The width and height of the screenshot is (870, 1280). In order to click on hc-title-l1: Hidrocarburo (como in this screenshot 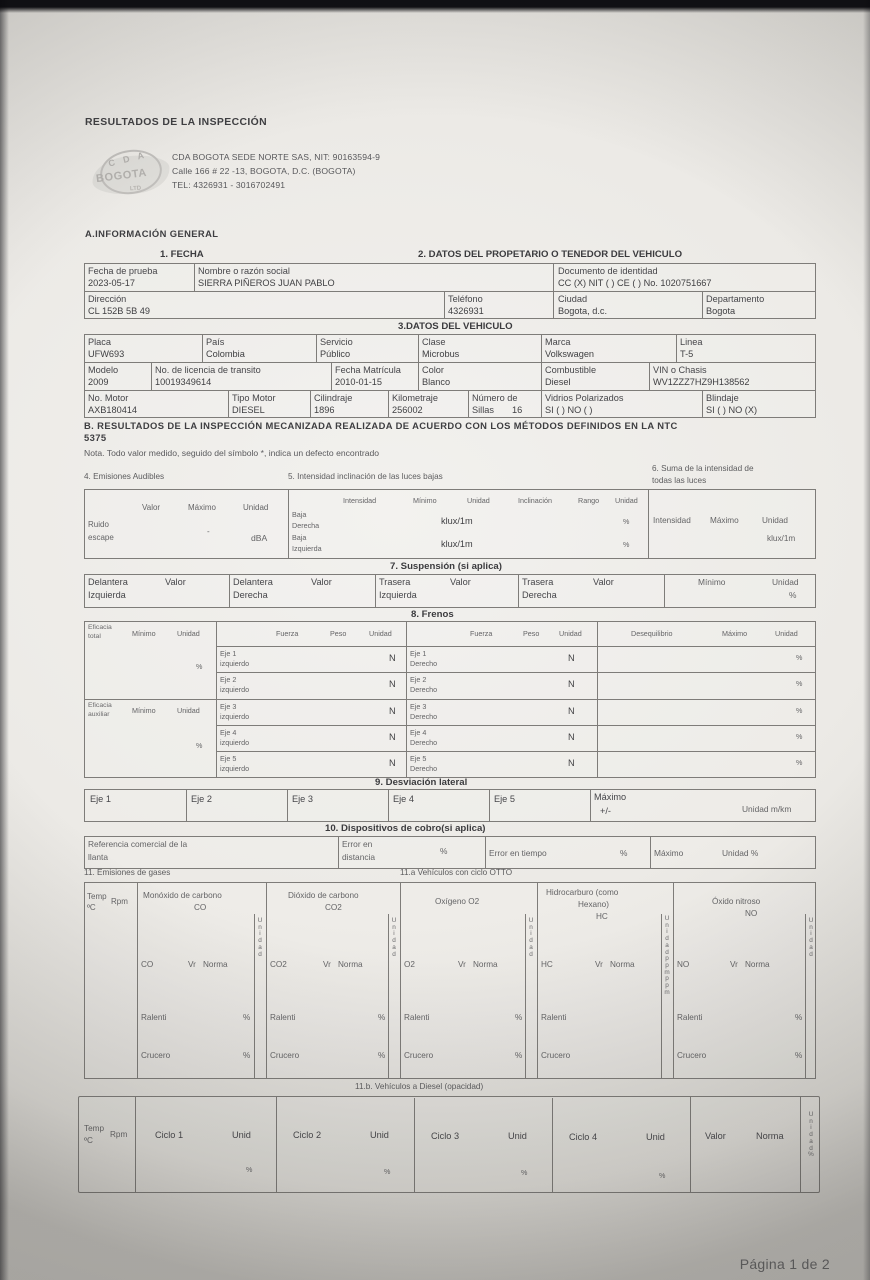, I will do `click(582, 892)`.